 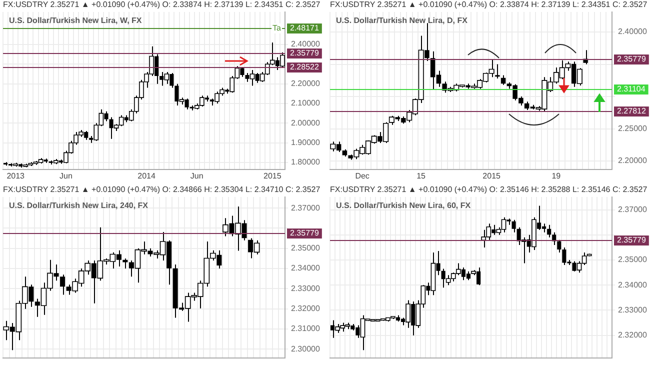 I want to click on y-tick-label: 1.90000, so click(x=305, y=143).